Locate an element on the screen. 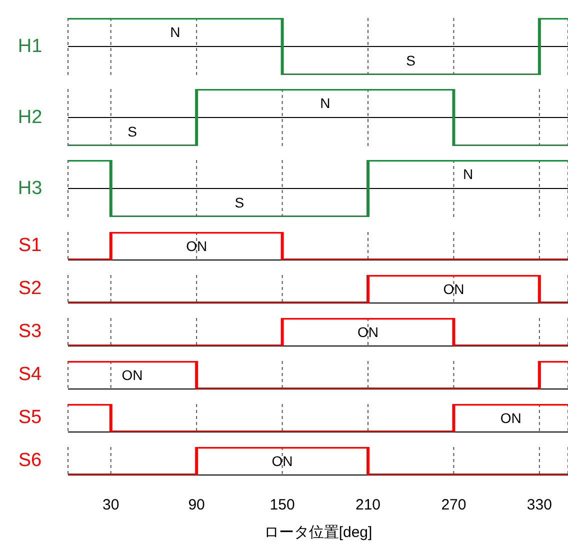 Image resolution: width=568 pixels, height=554 pixels. x-tick-label: 90 is located at coordinates (196, 505).